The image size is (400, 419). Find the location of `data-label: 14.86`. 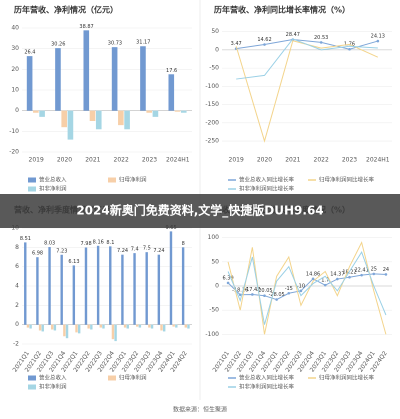

data-label: 14.86 is located at coordinates (313, 274).